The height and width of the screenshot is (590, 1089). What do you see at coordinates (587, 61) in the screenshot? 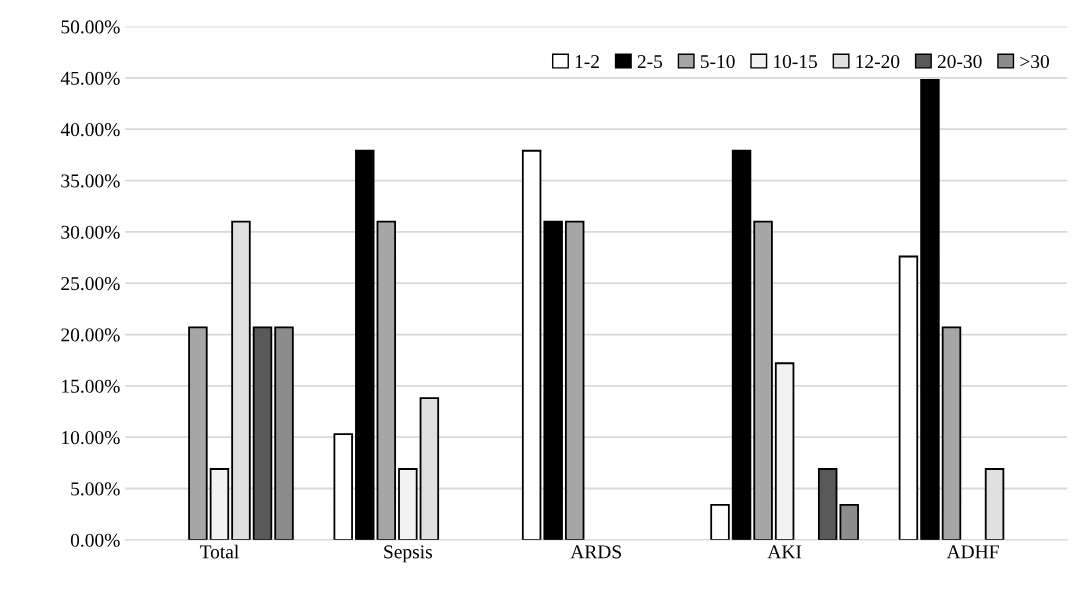
I see `legend-label: 1-2` at bounding box center [587, 61].